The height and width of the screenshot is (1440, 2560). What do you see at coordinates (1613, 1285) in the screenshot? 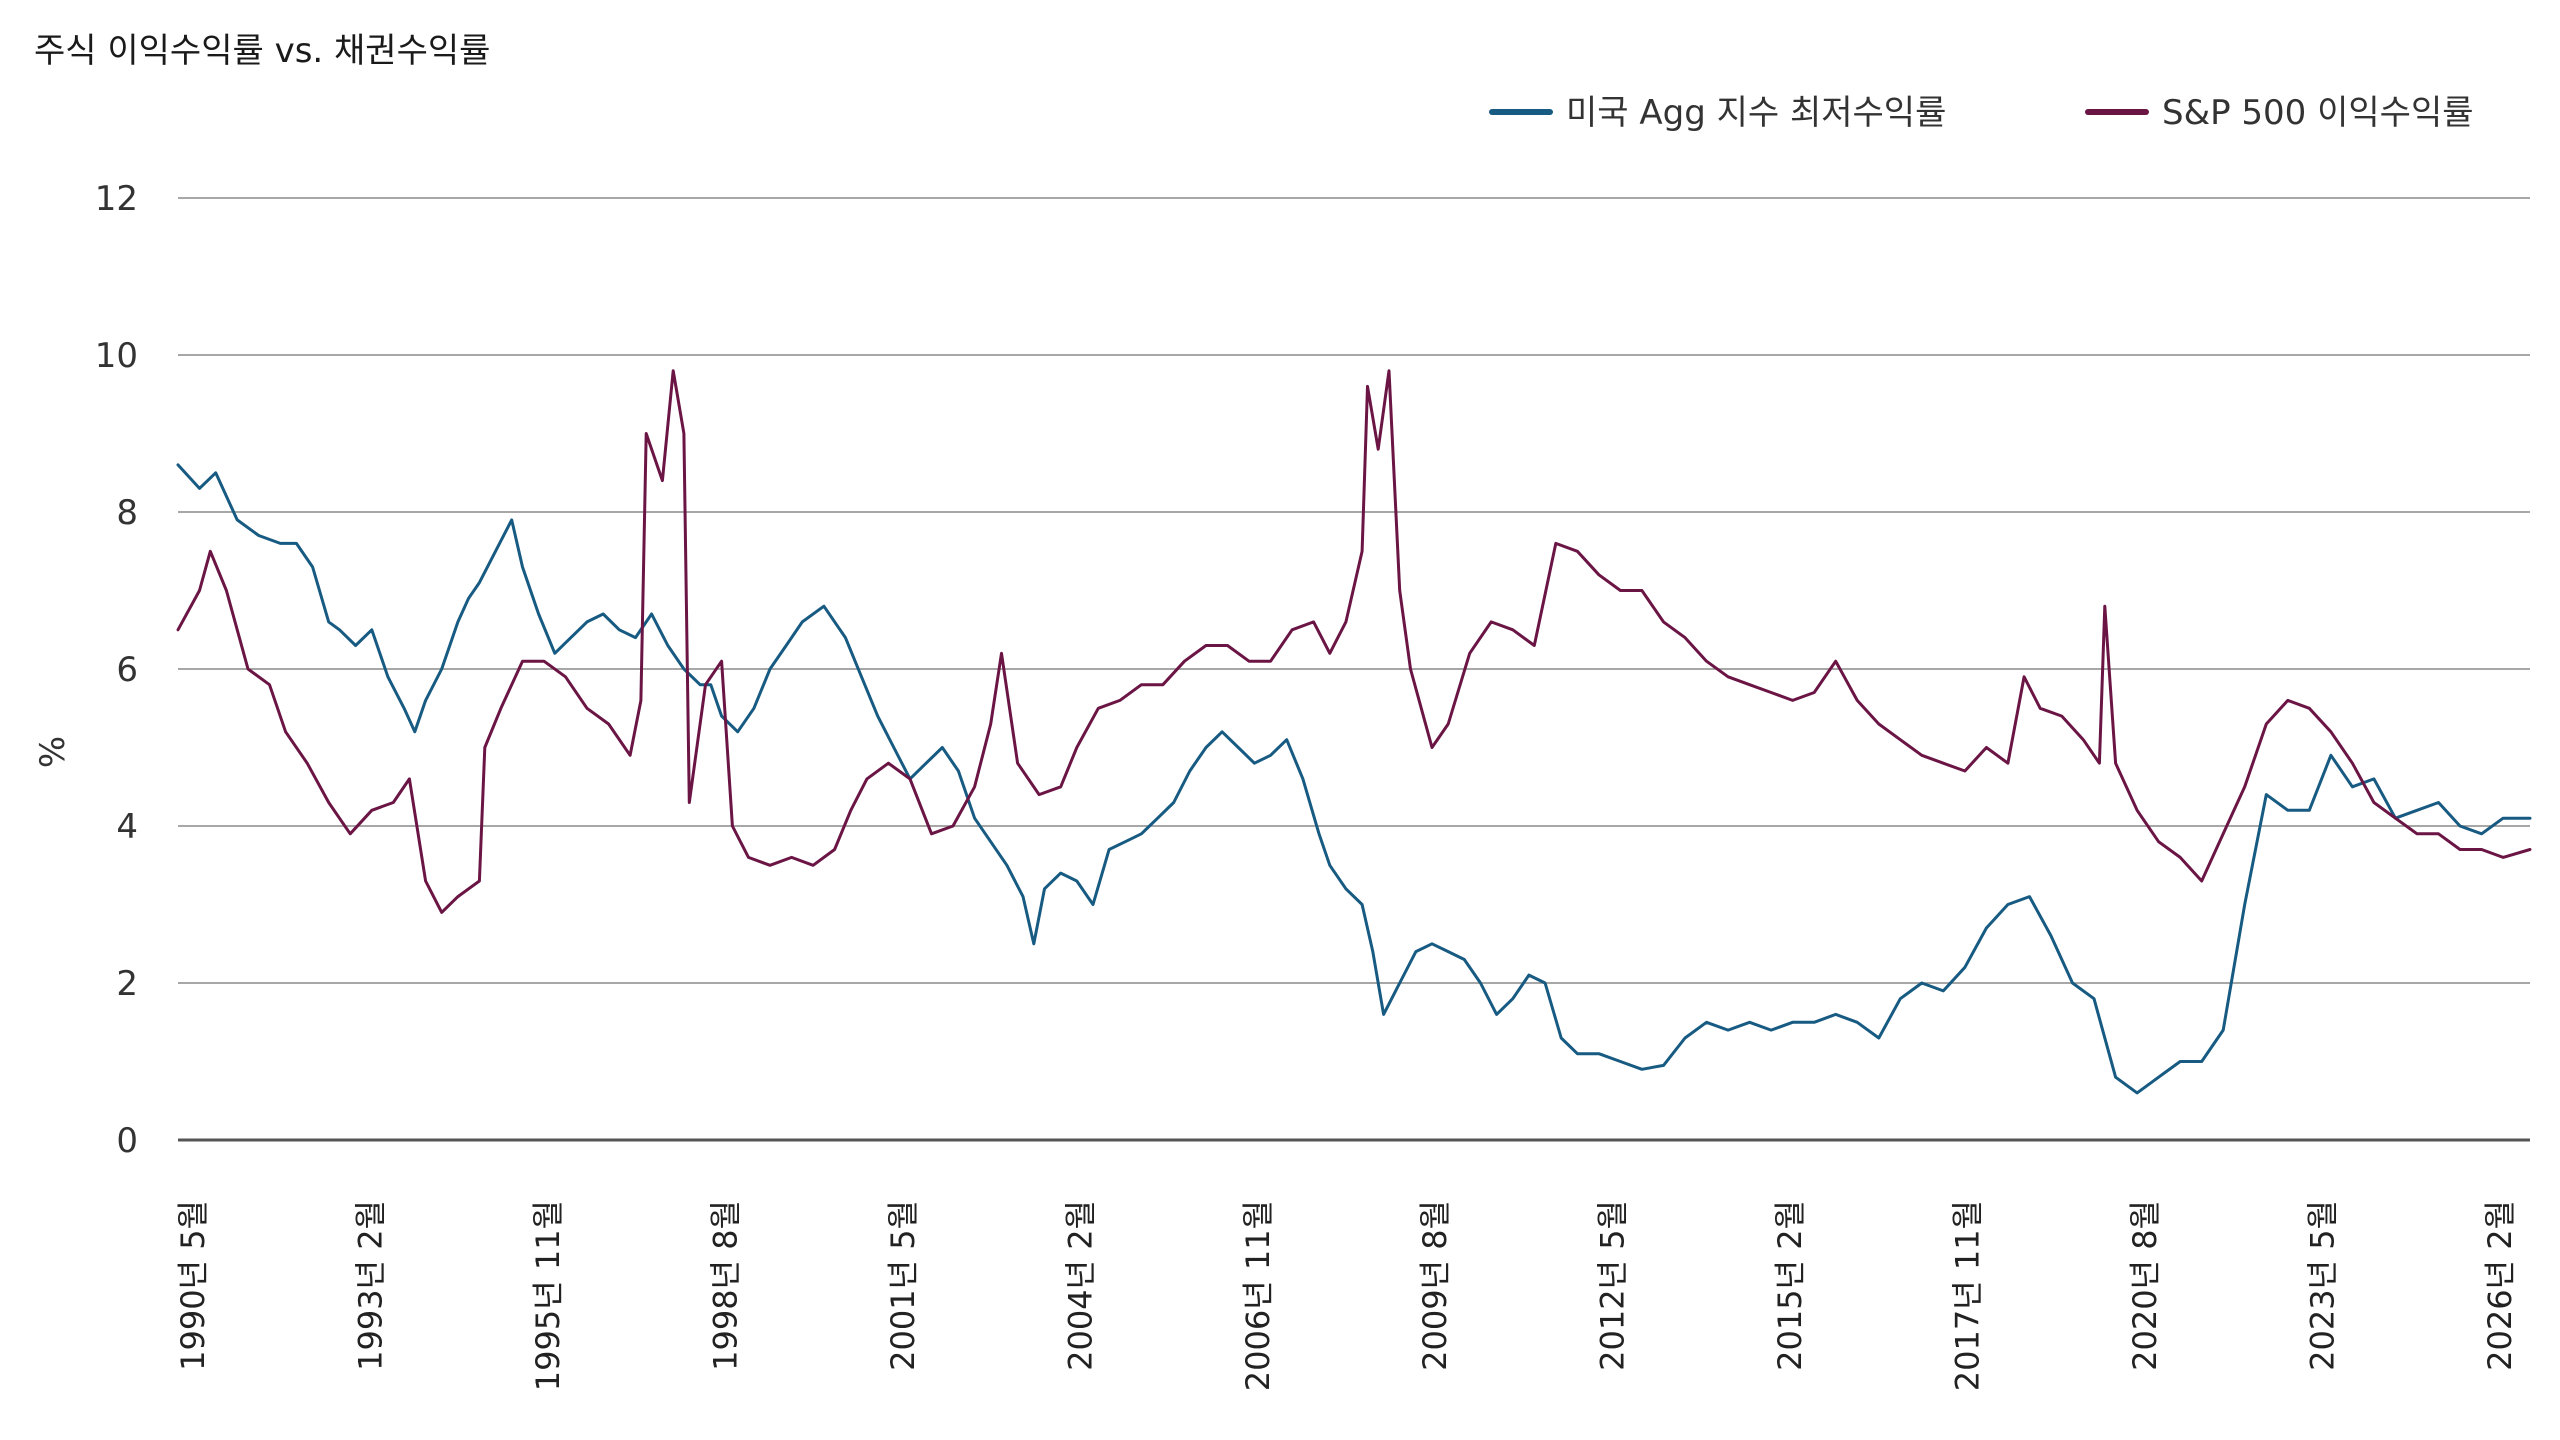
I see `x-tick-label: 2012년 5월` at bounding box center [1613, 1285].